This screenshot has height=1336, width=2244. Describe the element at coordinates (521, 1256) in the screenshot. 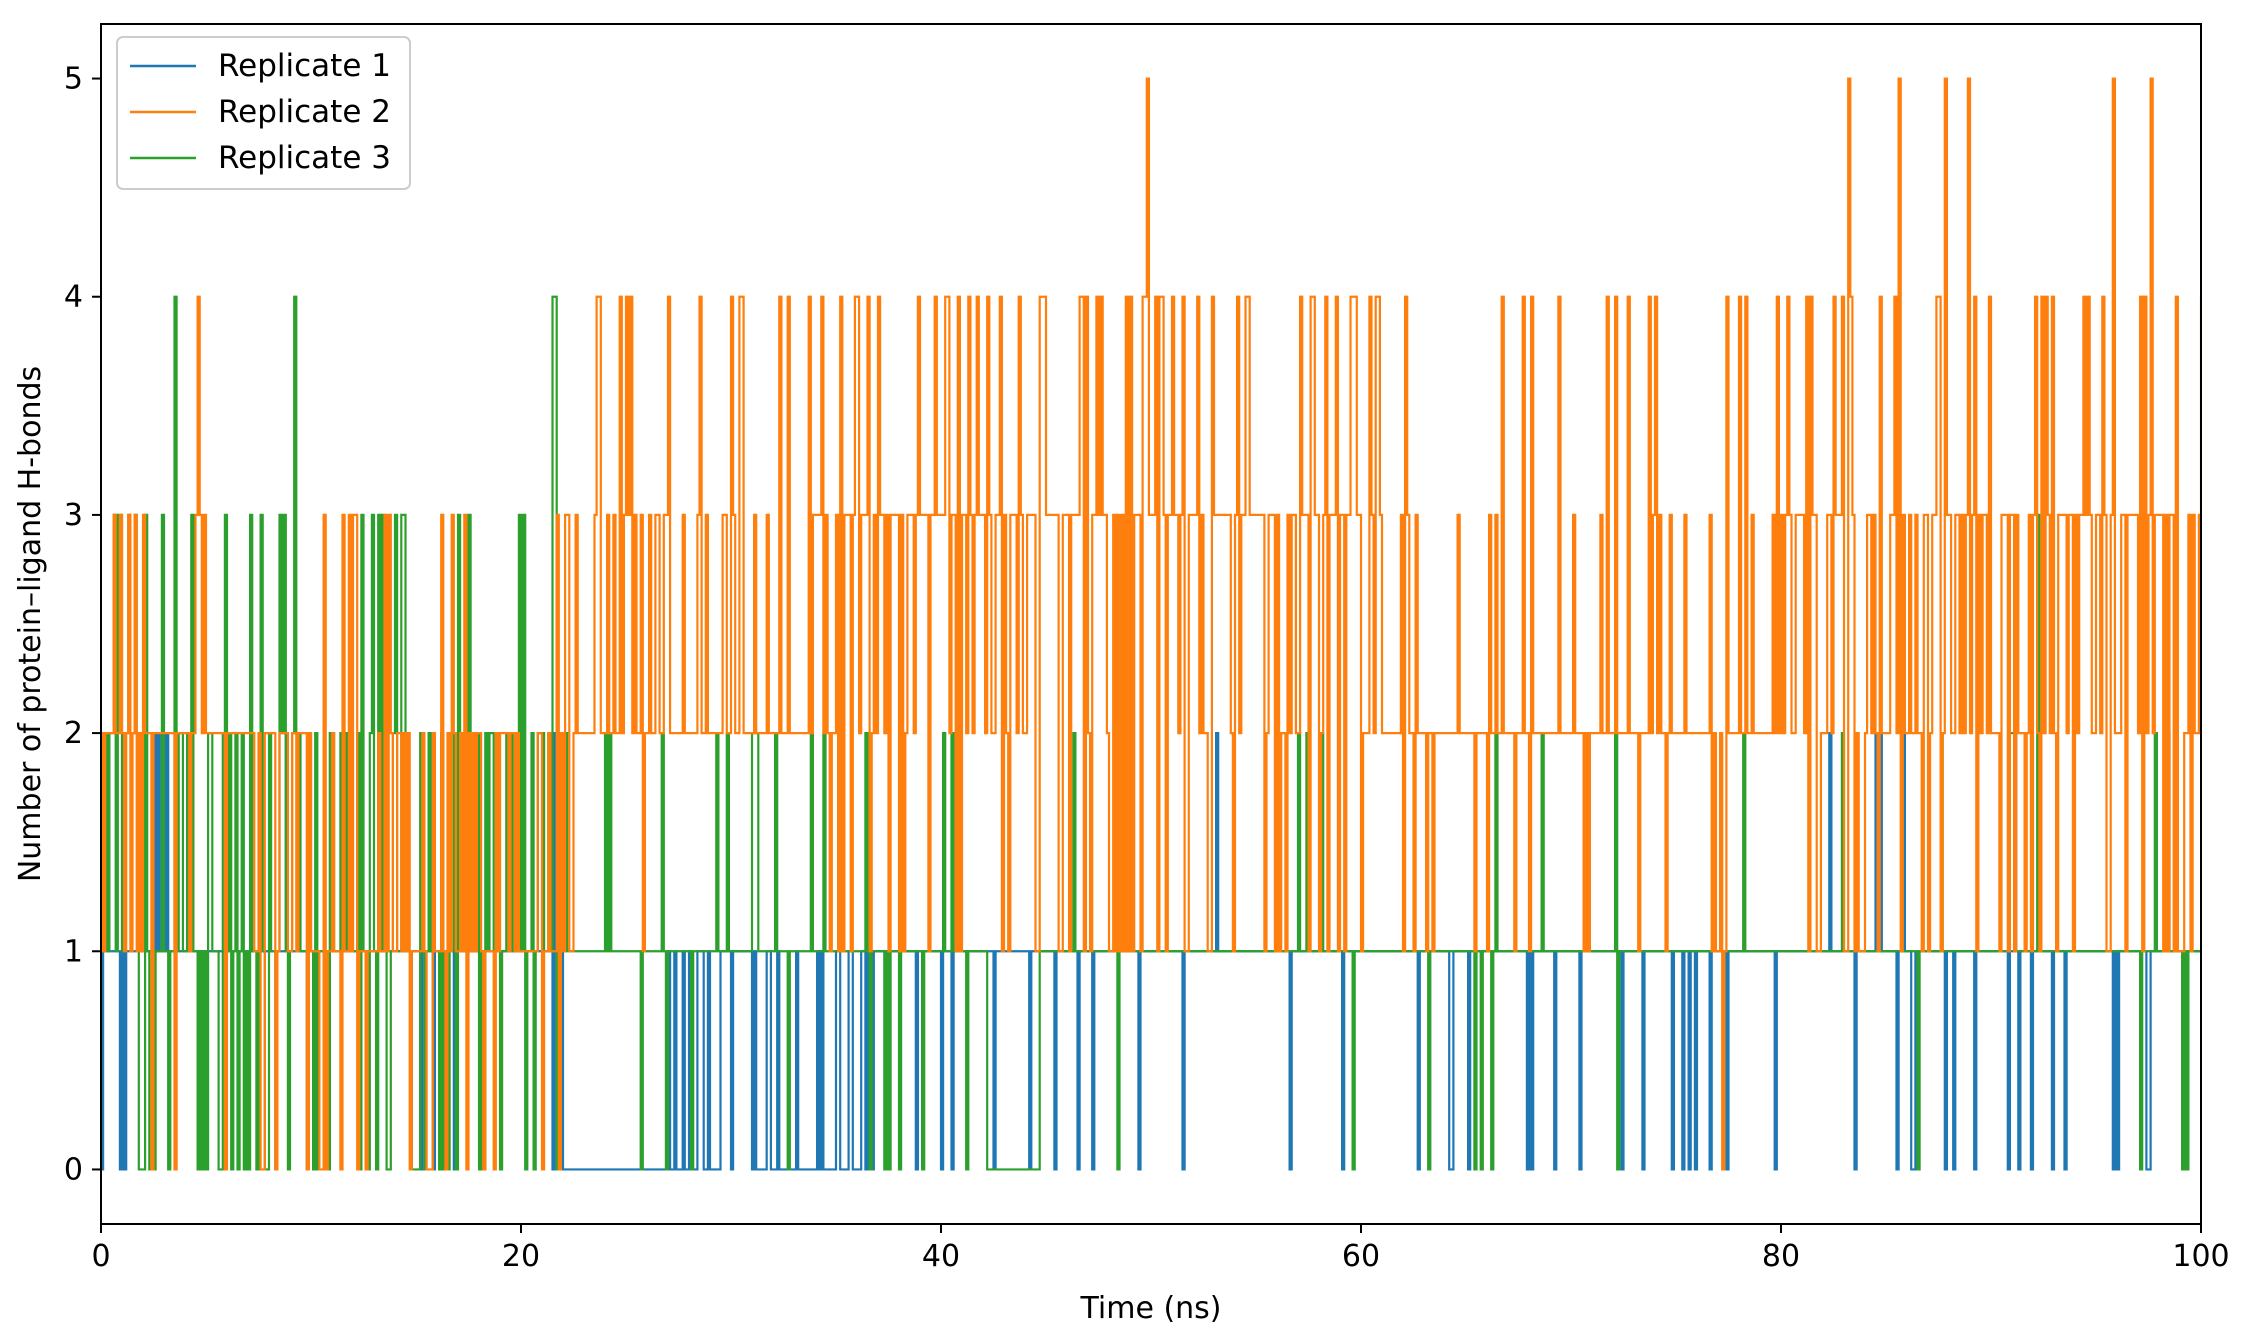

I see `x-tick-label: 20` at that location.